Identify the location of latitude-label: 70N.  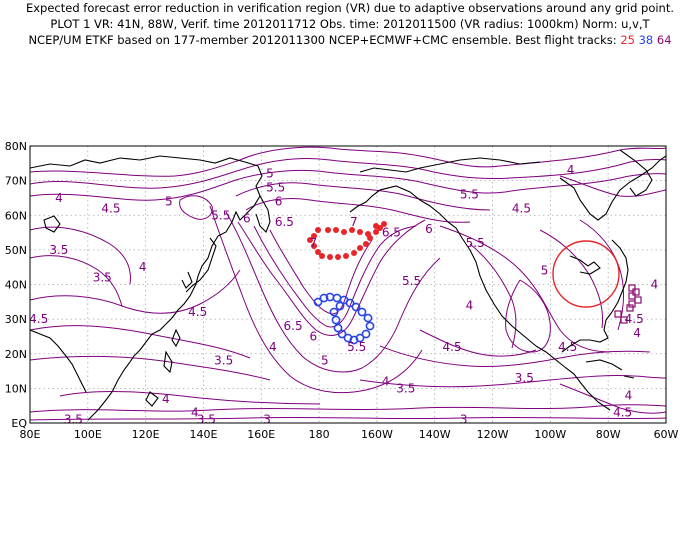
(16, 181).